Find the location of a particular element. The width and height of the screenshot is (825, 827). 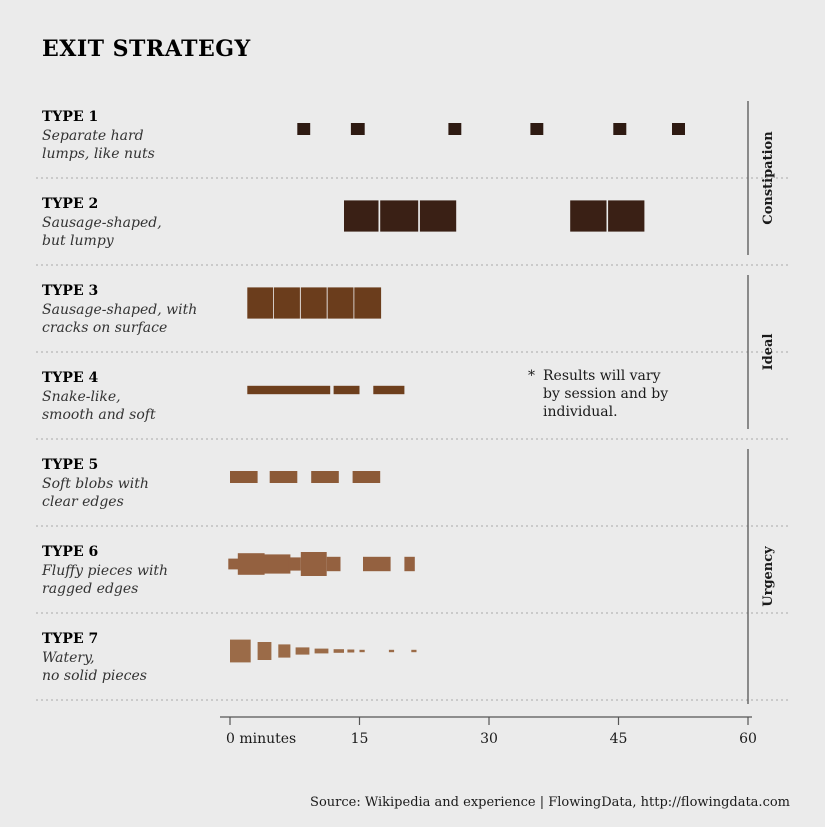

type-description: ragged edges is located at coordinates (90, 589).